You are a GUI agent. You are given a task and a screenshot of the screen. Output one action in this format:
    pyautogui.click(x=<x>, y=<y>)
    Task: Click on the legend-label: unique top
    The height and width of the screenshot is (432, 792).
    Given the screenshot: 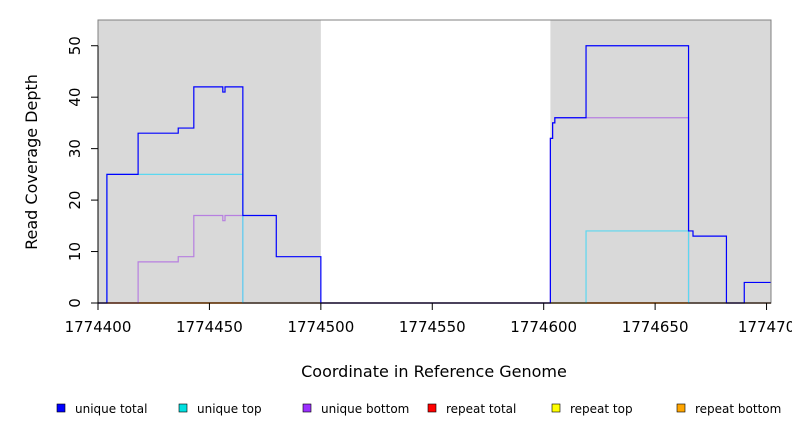 What is the action you would take?
    pyautogui.click(x=229, y=409)
    